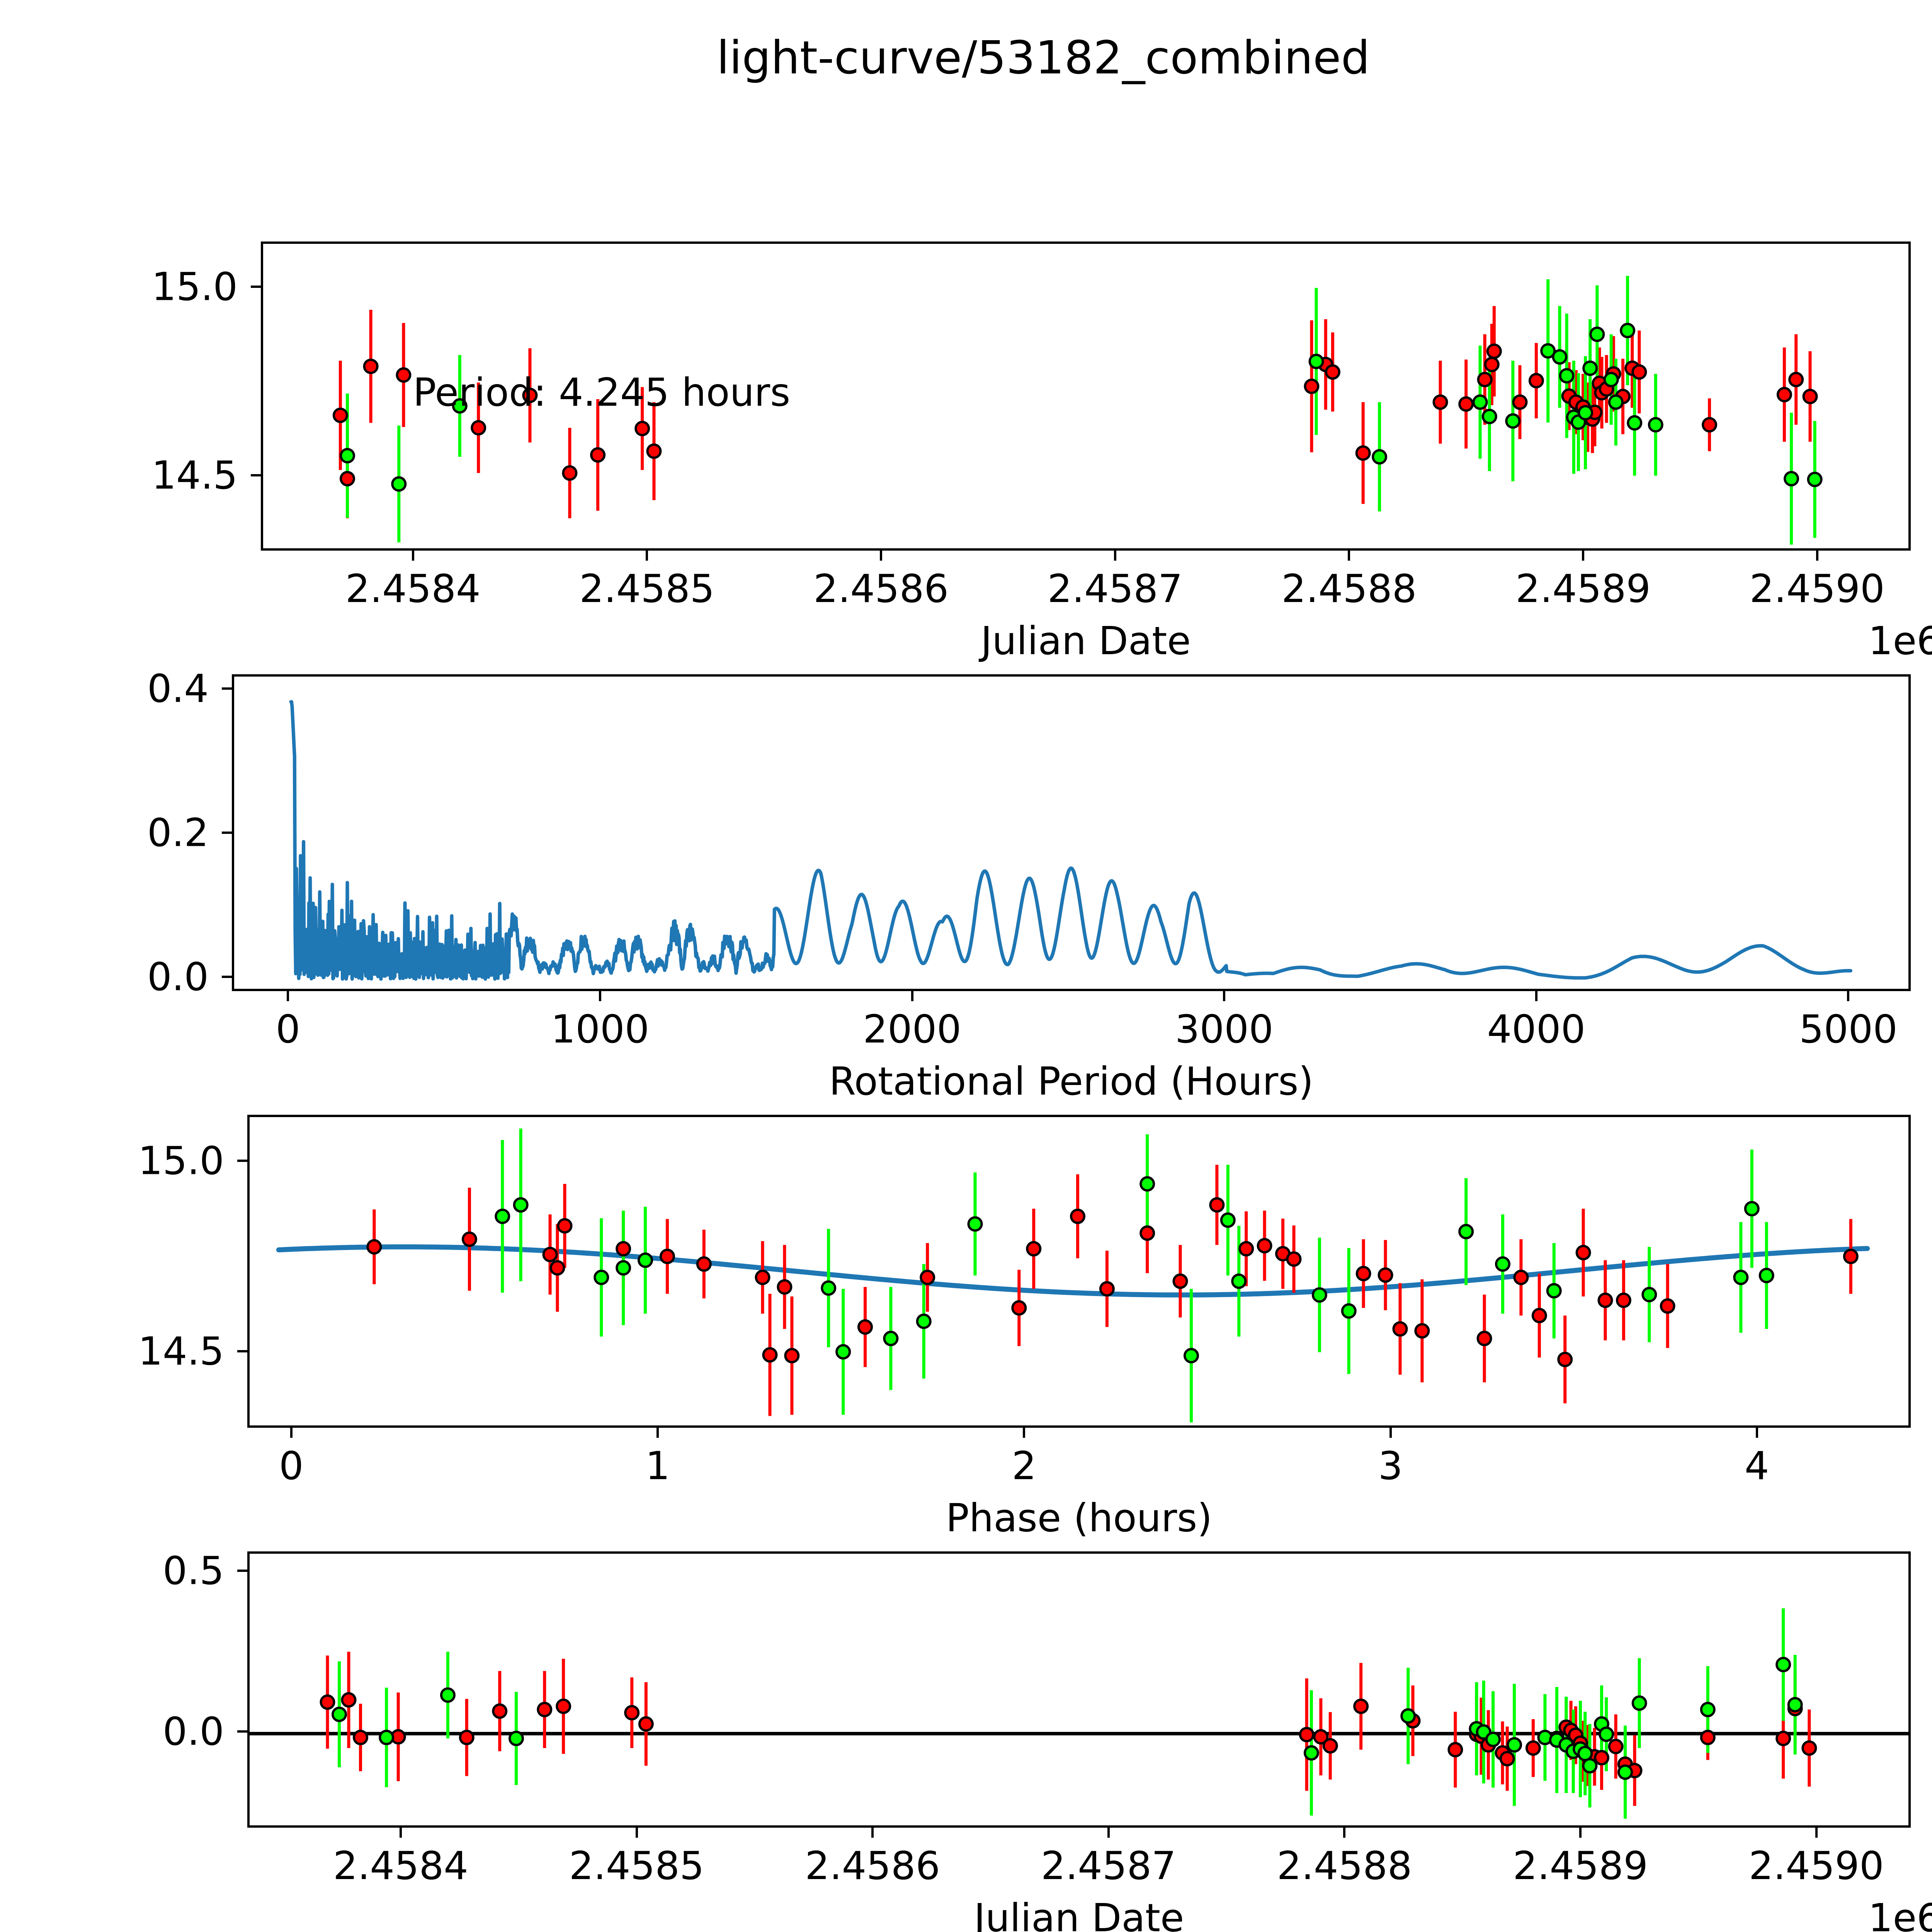  I want to click on xtick-label-residuals-2: 2.4586, so click(872, 1866).